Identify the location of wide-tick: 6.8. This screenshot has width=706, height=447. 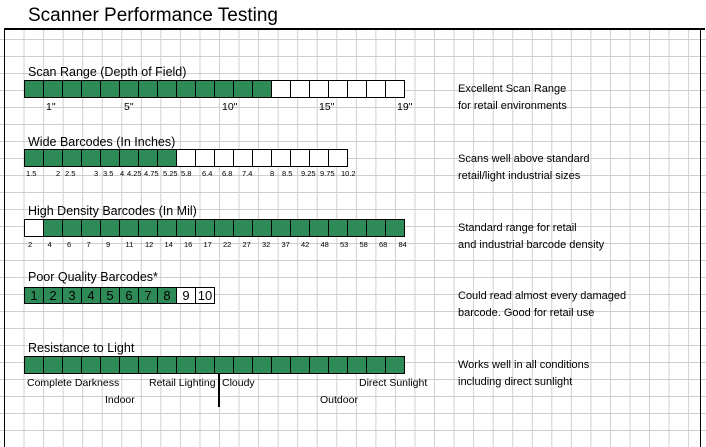
(227, 173).